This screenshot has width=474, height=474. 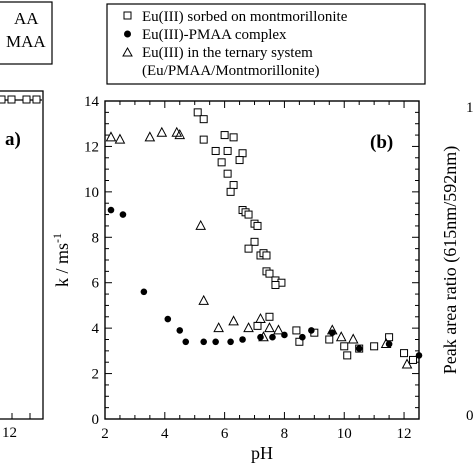 I want to click on panel-c-y-axis-label: Peak area ratio (615nm/592nm), so click(x=450, y=260).